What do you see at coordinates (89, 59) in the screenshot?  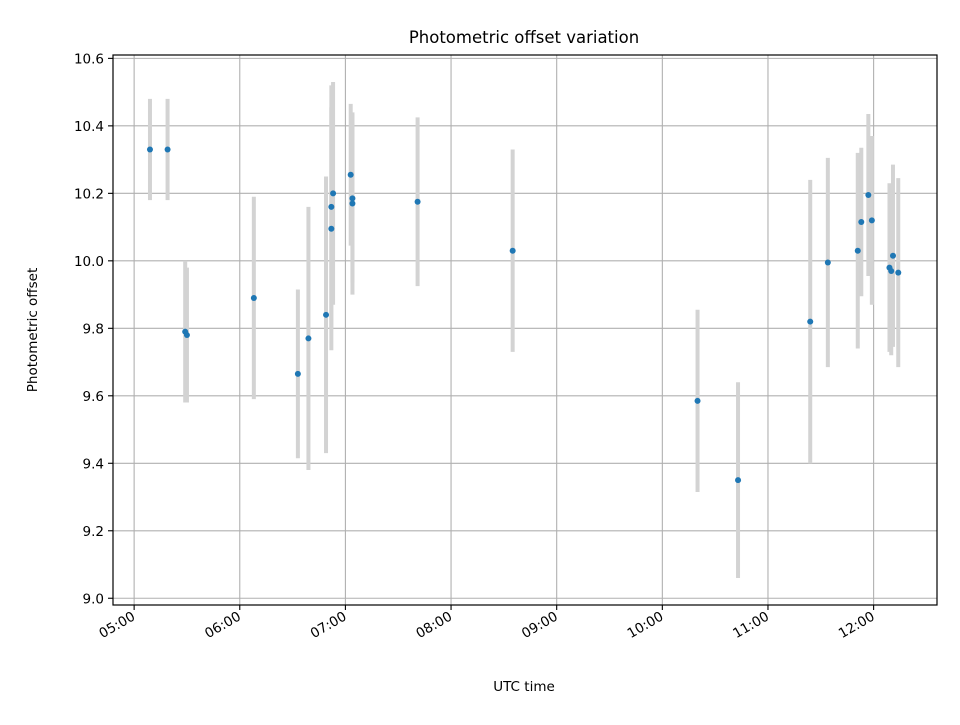 I see `y-tick-label: 10.6` at bounding box center [89, 59].